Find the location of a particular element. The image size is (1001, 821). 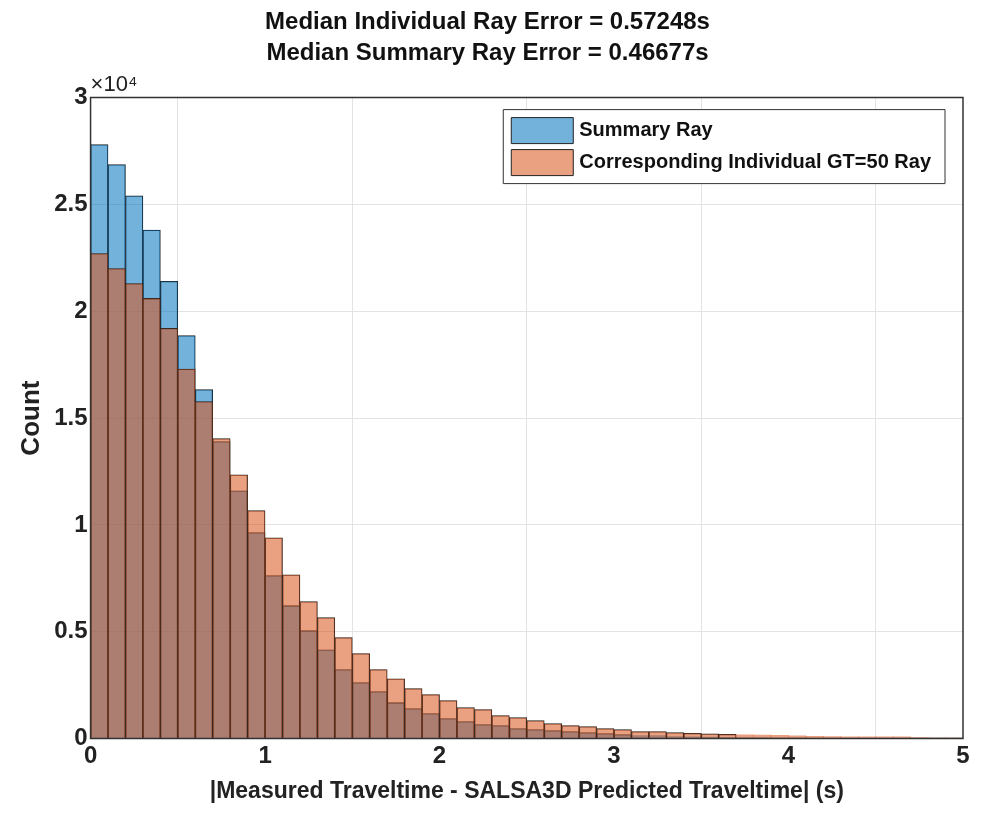

x-axis-title: |Measured Traveltime - SALSA3D Predicted Traveltime| (s) is located at coordinates (526, 789).